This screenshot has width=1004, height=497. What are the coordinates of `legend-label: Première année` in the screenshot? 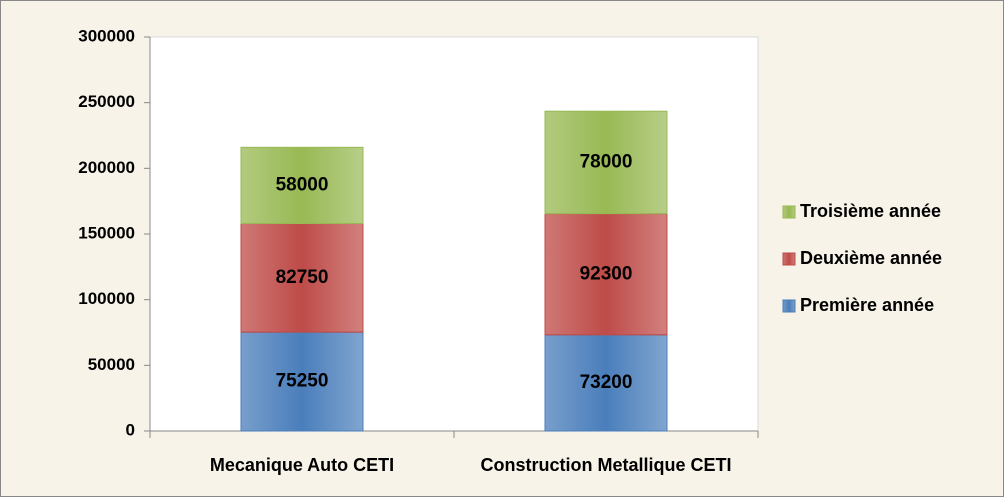 It's located at (867, 305).